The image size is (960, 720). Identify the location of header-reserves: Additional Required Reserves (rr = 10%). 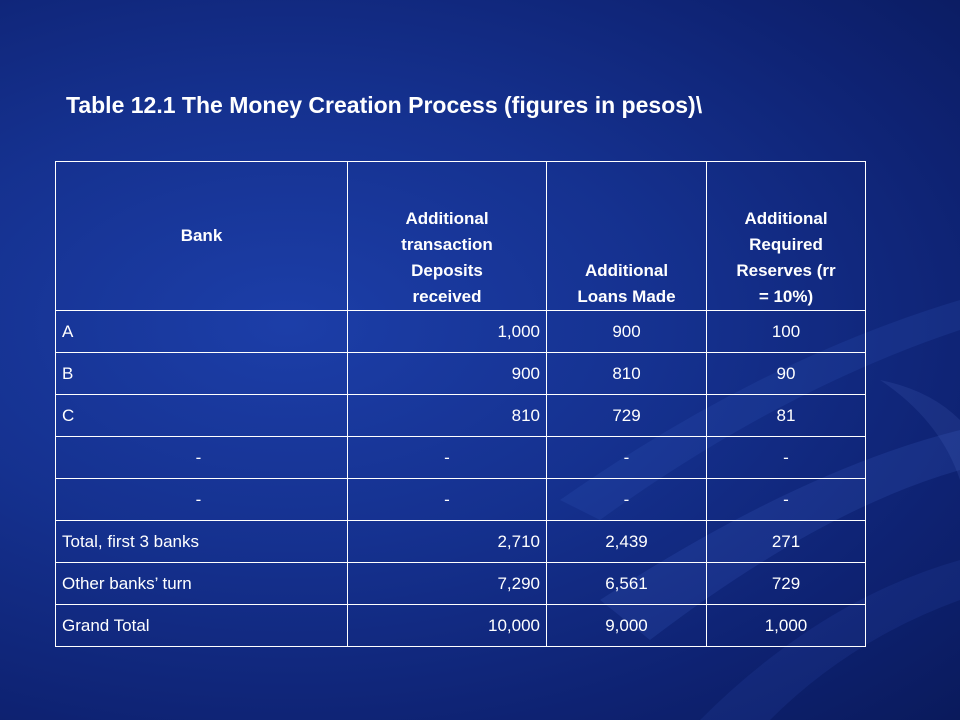
(786, 236).